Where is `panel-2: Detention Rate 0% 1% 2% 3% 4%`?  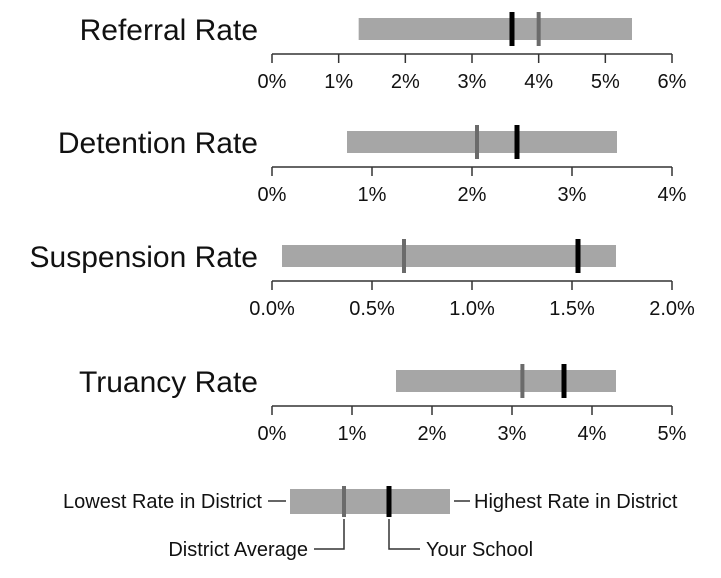 panel-2: Detention Rate 0% 1% 2% 3% 4% is located at coordinates (372, 165).